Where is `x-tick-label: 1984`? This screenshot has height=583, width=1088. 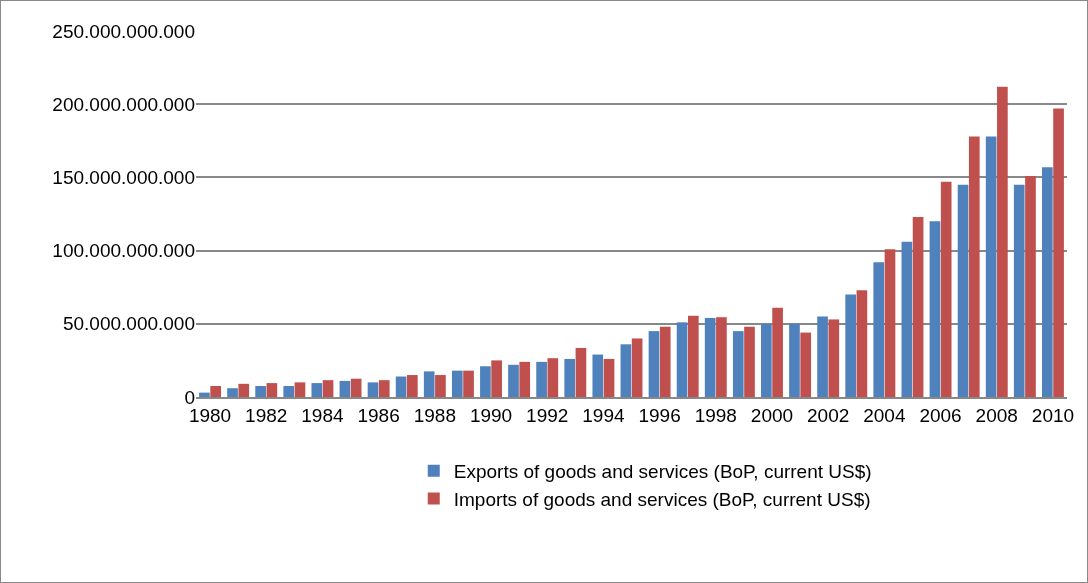
x-tick-label: 1984 is located at coordinates (322, 415).